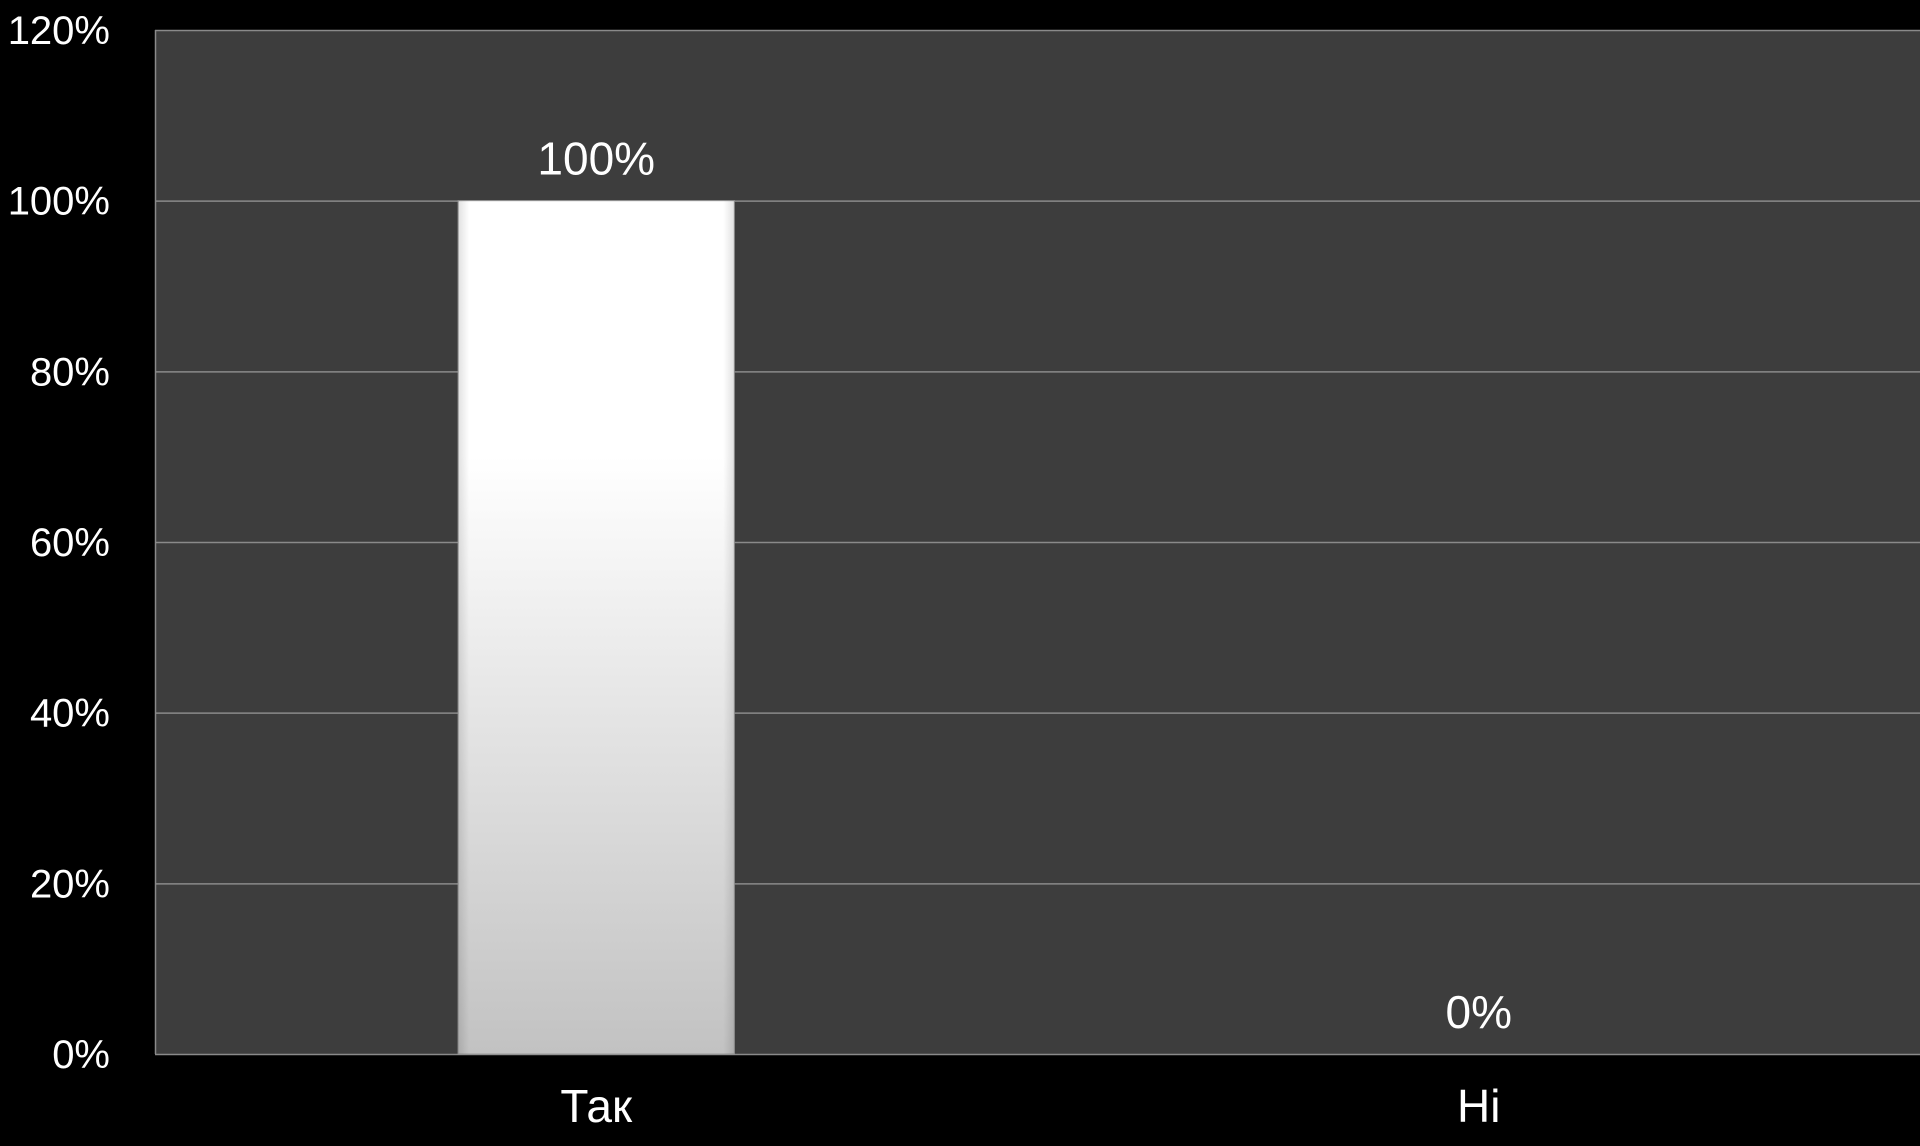 This screenshot has width=1920, height=1146. I want to click on y-tick-label: 60%, so click(70, 543).